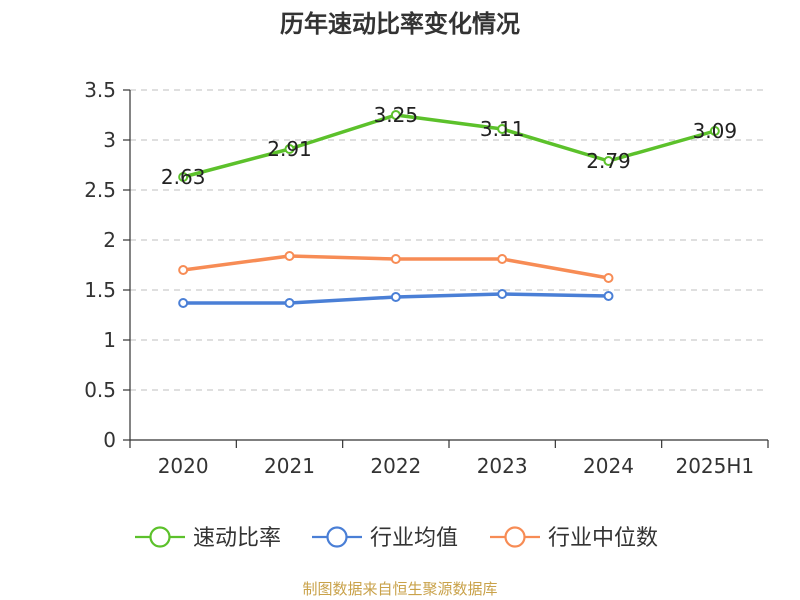 The width and height of the screenshot is (800, 600). What do you see at coordinates (100, 290) in the screenshot?
I see `y-tick-label: 1.5` at bounding box center [100, 290].